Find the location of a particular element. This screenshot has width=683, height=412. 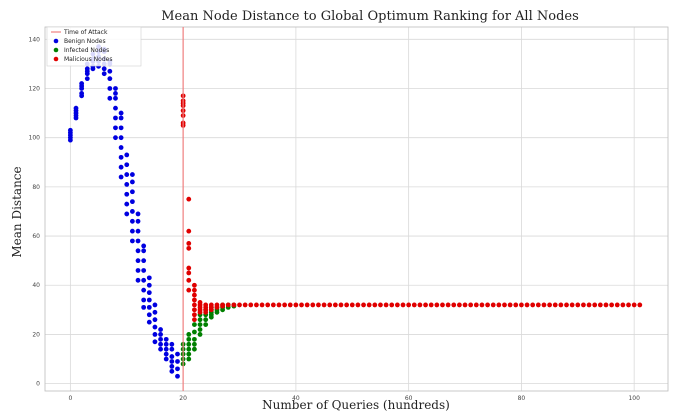

x-tick-label: 60 is located at coordinates (409, 398).